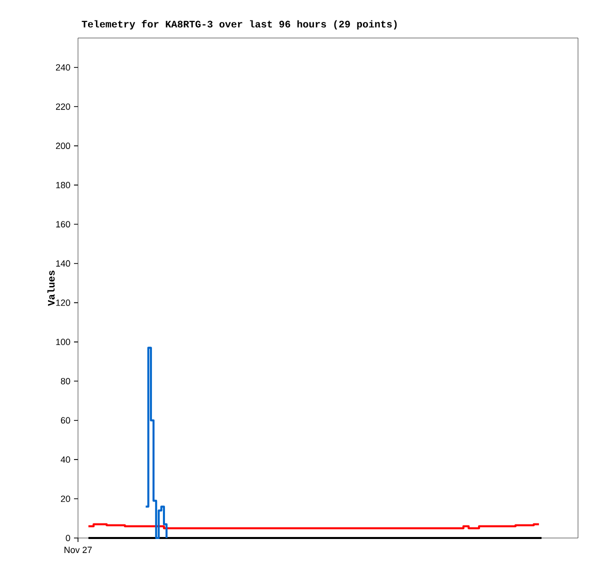 The image size is (597, 579). Describe the element at coordinates (63, 106) in the screenshot. I see `y-tick-label: 220` at that location.